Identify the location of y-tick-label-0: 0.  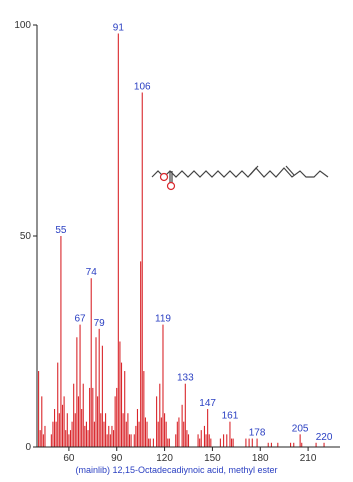
(28, 447).